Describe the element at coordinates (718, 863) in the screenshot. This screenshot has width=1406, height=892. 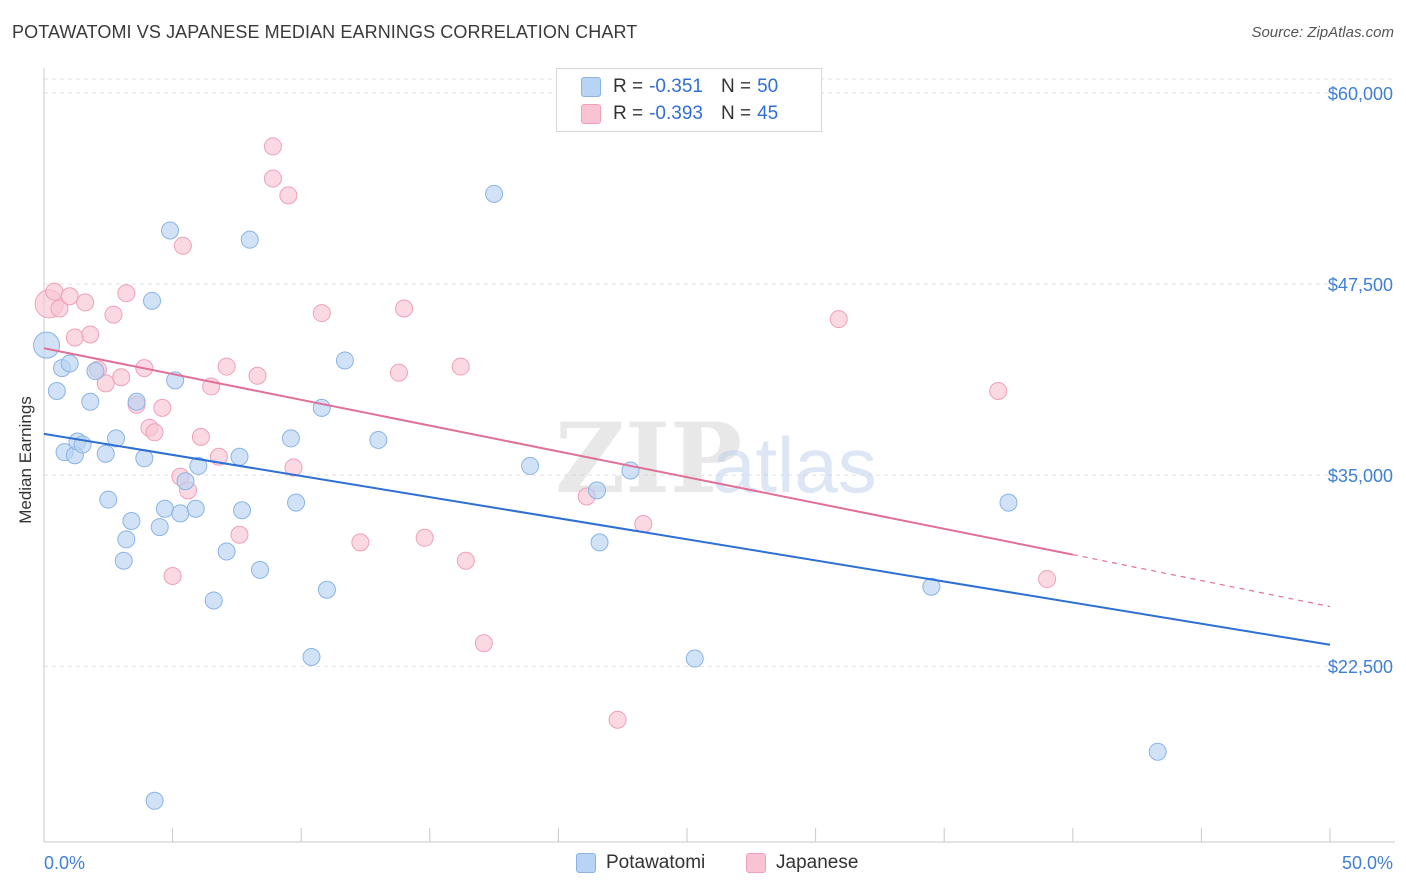
I see `x-tick-labels: 0.0% 50.0%` at that location.